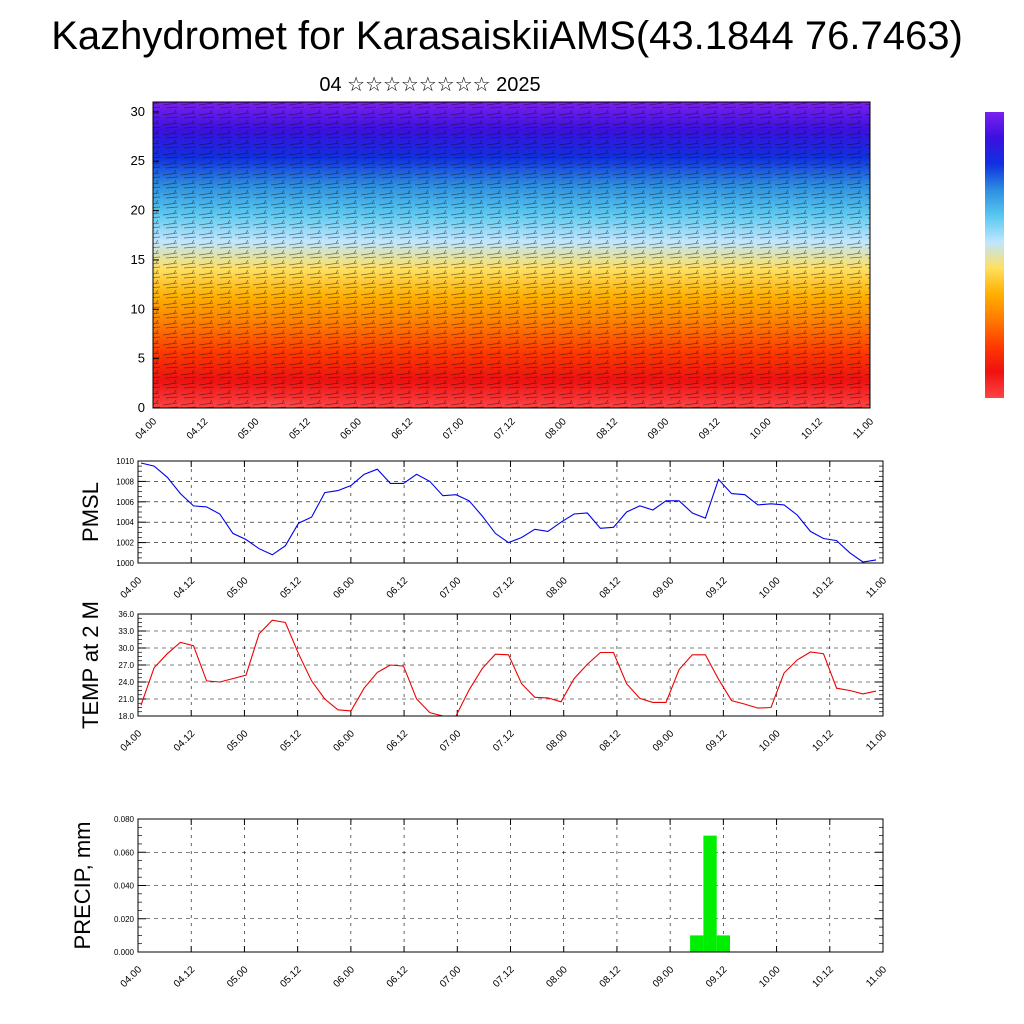 The image size is (1024, 1024). What do you see at coordinates (126, 665) in the screenshot?
I see `y-tick-label: 27.0` at bounding box center [126, 665].